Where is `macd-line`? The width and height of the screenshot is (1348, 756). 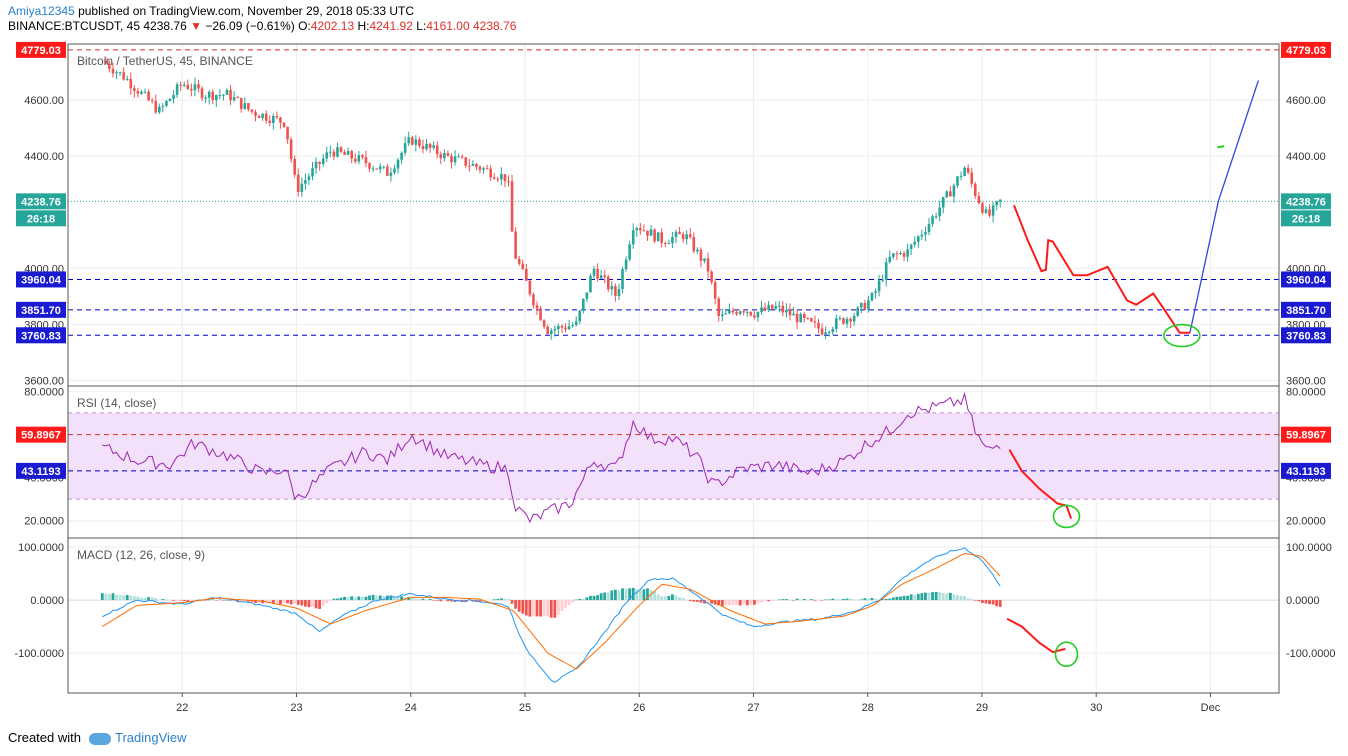
macd-line is located at coordinates (551, 615).